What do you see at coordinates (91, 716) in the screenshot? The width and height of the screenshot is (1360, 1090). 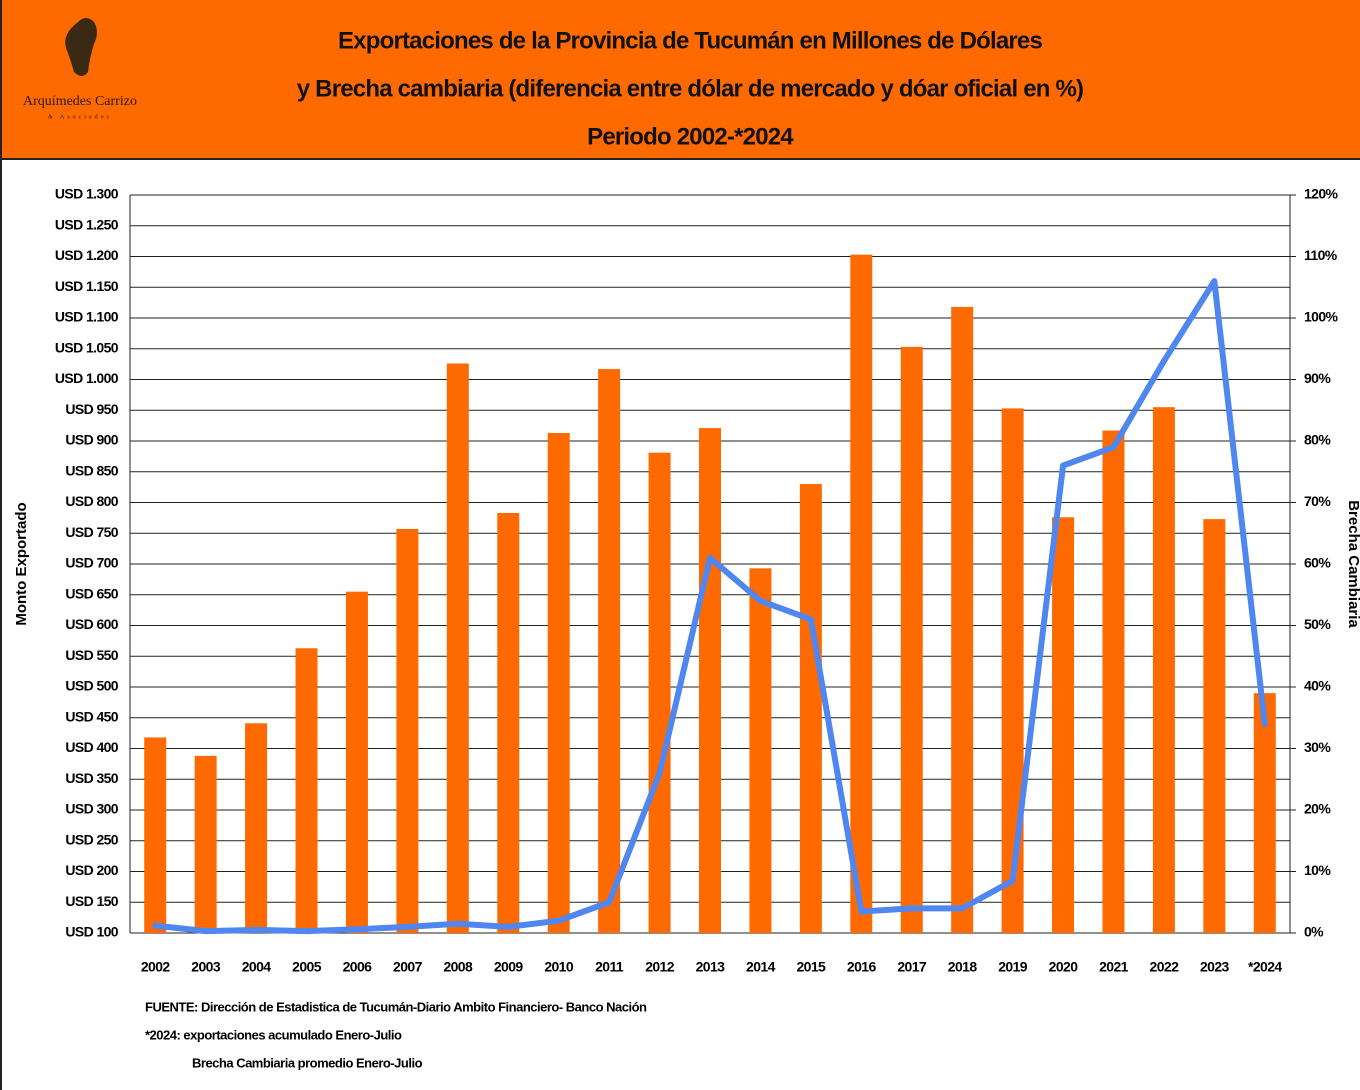 I see `y-tick-label: USD 450` at bounding box center [91, 716].